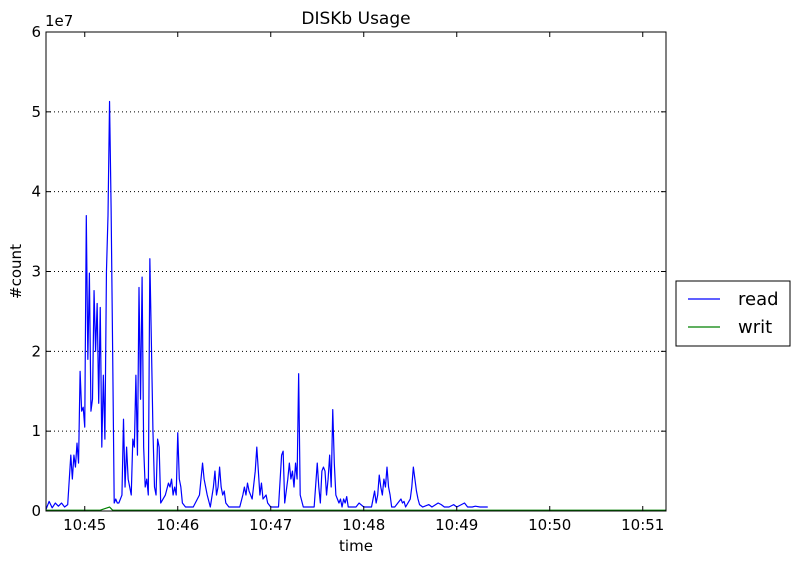 This screenshot has width=799, height=564. I want to click on y-tick-label: 2, so click(36, 351).